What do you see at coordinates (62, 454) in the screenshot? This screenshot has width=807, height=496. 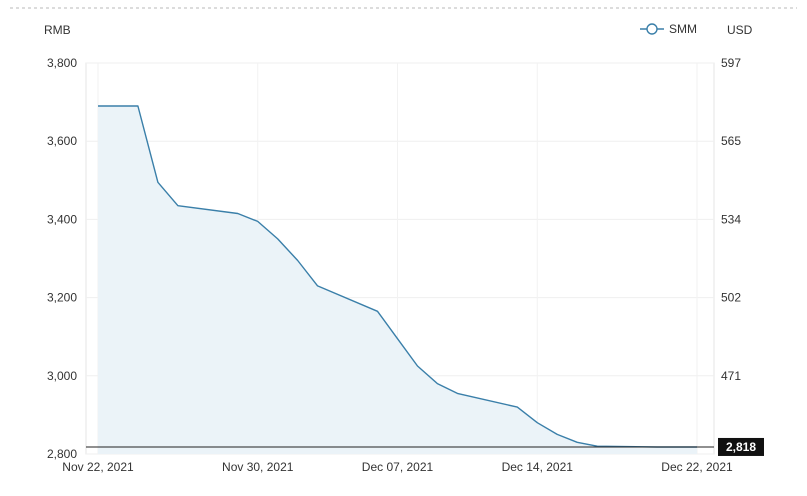 I see `y-left-tick-label: 2,800` at bounding box center [62, 454].